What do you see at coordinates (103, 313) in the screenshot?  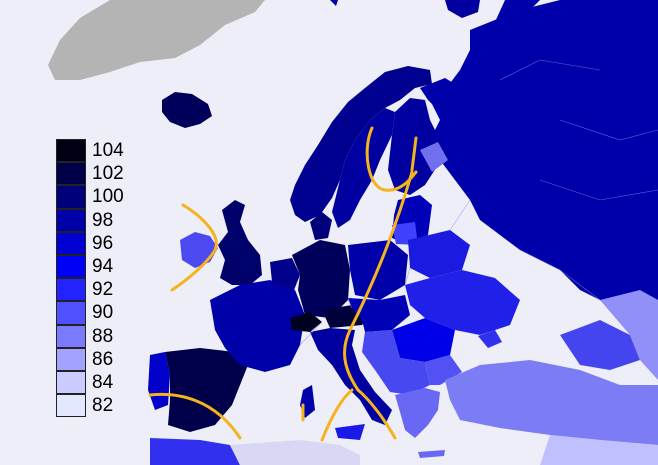 I see `legend-label: 90` at bounding box center [103, 313].